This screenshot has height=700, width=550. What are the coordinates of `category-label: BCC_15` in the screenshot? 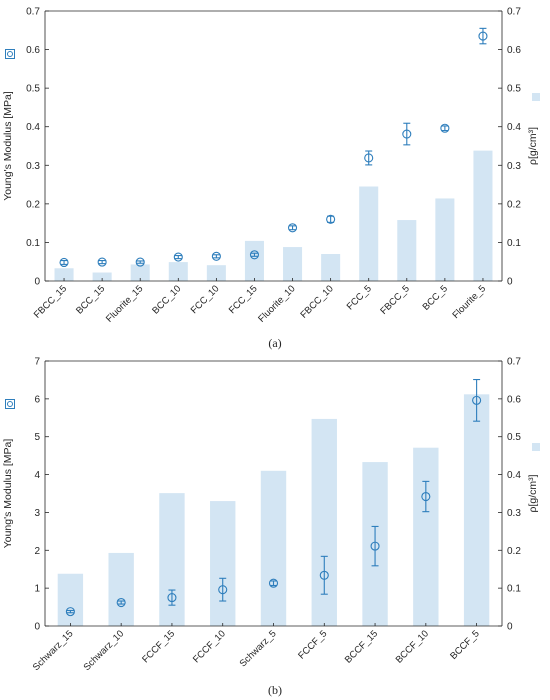 It's located at (90, 299).